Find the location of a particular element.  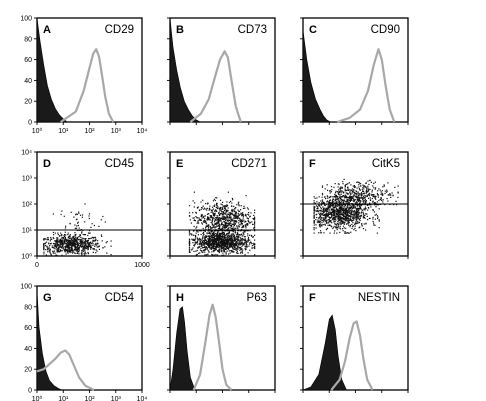

x-tick-label: 10⁴ is located at coordinates (142, 131).